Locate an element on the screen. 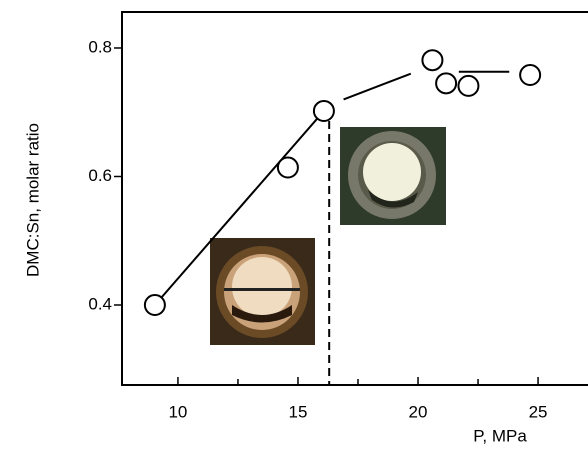 This screenshot has width=588, height=451. x-tick-label: 25 is located at coordinates (538, 411).